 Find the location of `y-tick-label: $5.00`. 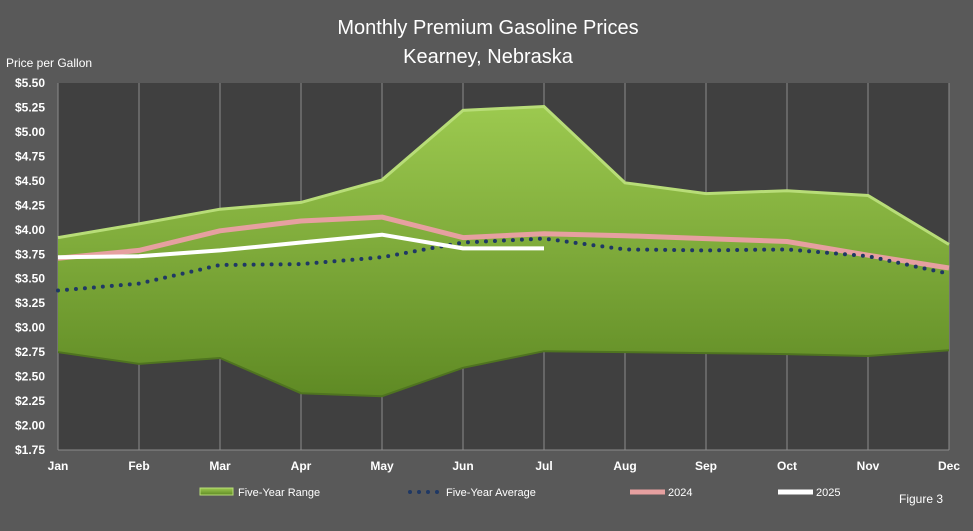

y-tick-label: $5.00 is located at coordinates (30, 132).